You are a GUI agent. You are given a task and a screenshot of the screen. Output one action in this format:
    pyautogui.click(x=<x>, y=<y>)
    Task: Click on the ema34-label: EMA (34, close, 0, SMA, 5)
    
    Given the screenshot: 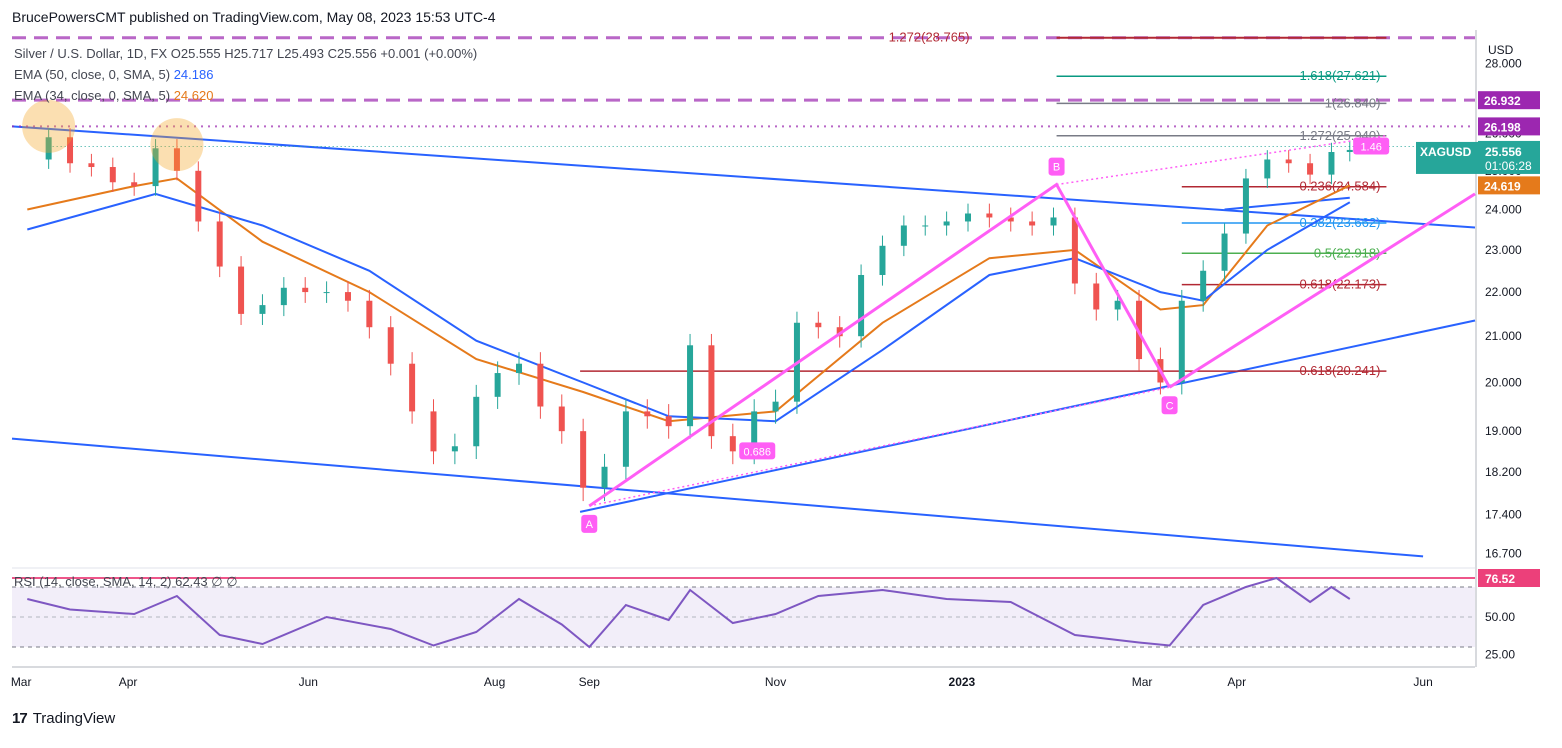 What is the action you would take?
    pyautogui.click(x=92, y=95)
    